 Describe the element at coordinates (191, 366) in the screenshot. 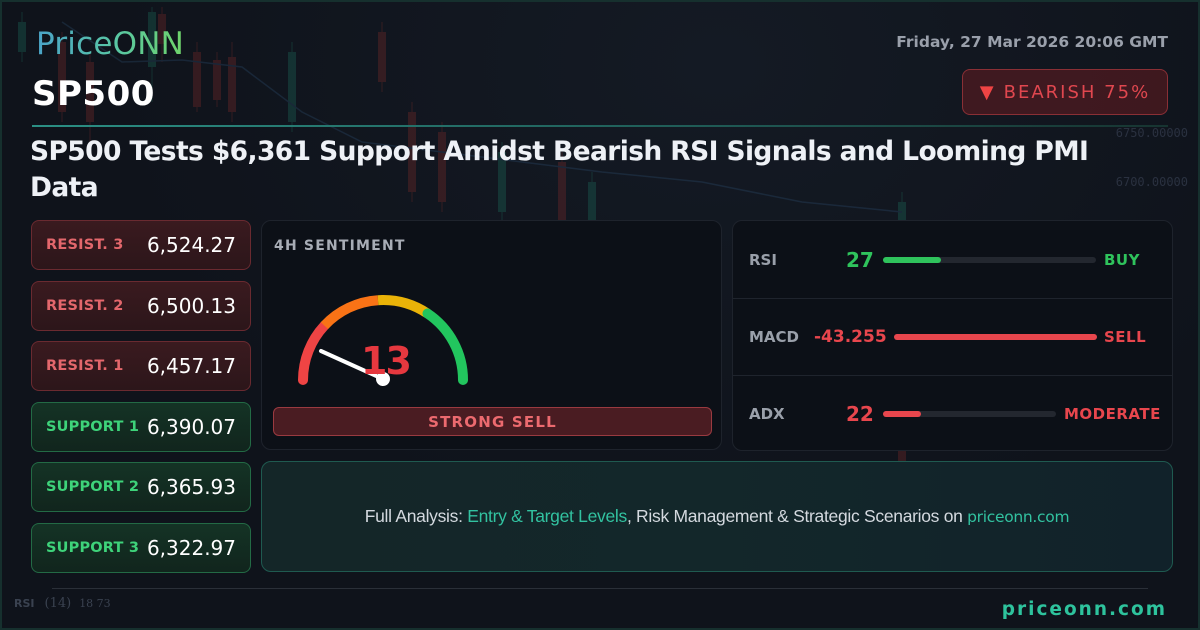

I see `level-value: 6,457.17` at that location.